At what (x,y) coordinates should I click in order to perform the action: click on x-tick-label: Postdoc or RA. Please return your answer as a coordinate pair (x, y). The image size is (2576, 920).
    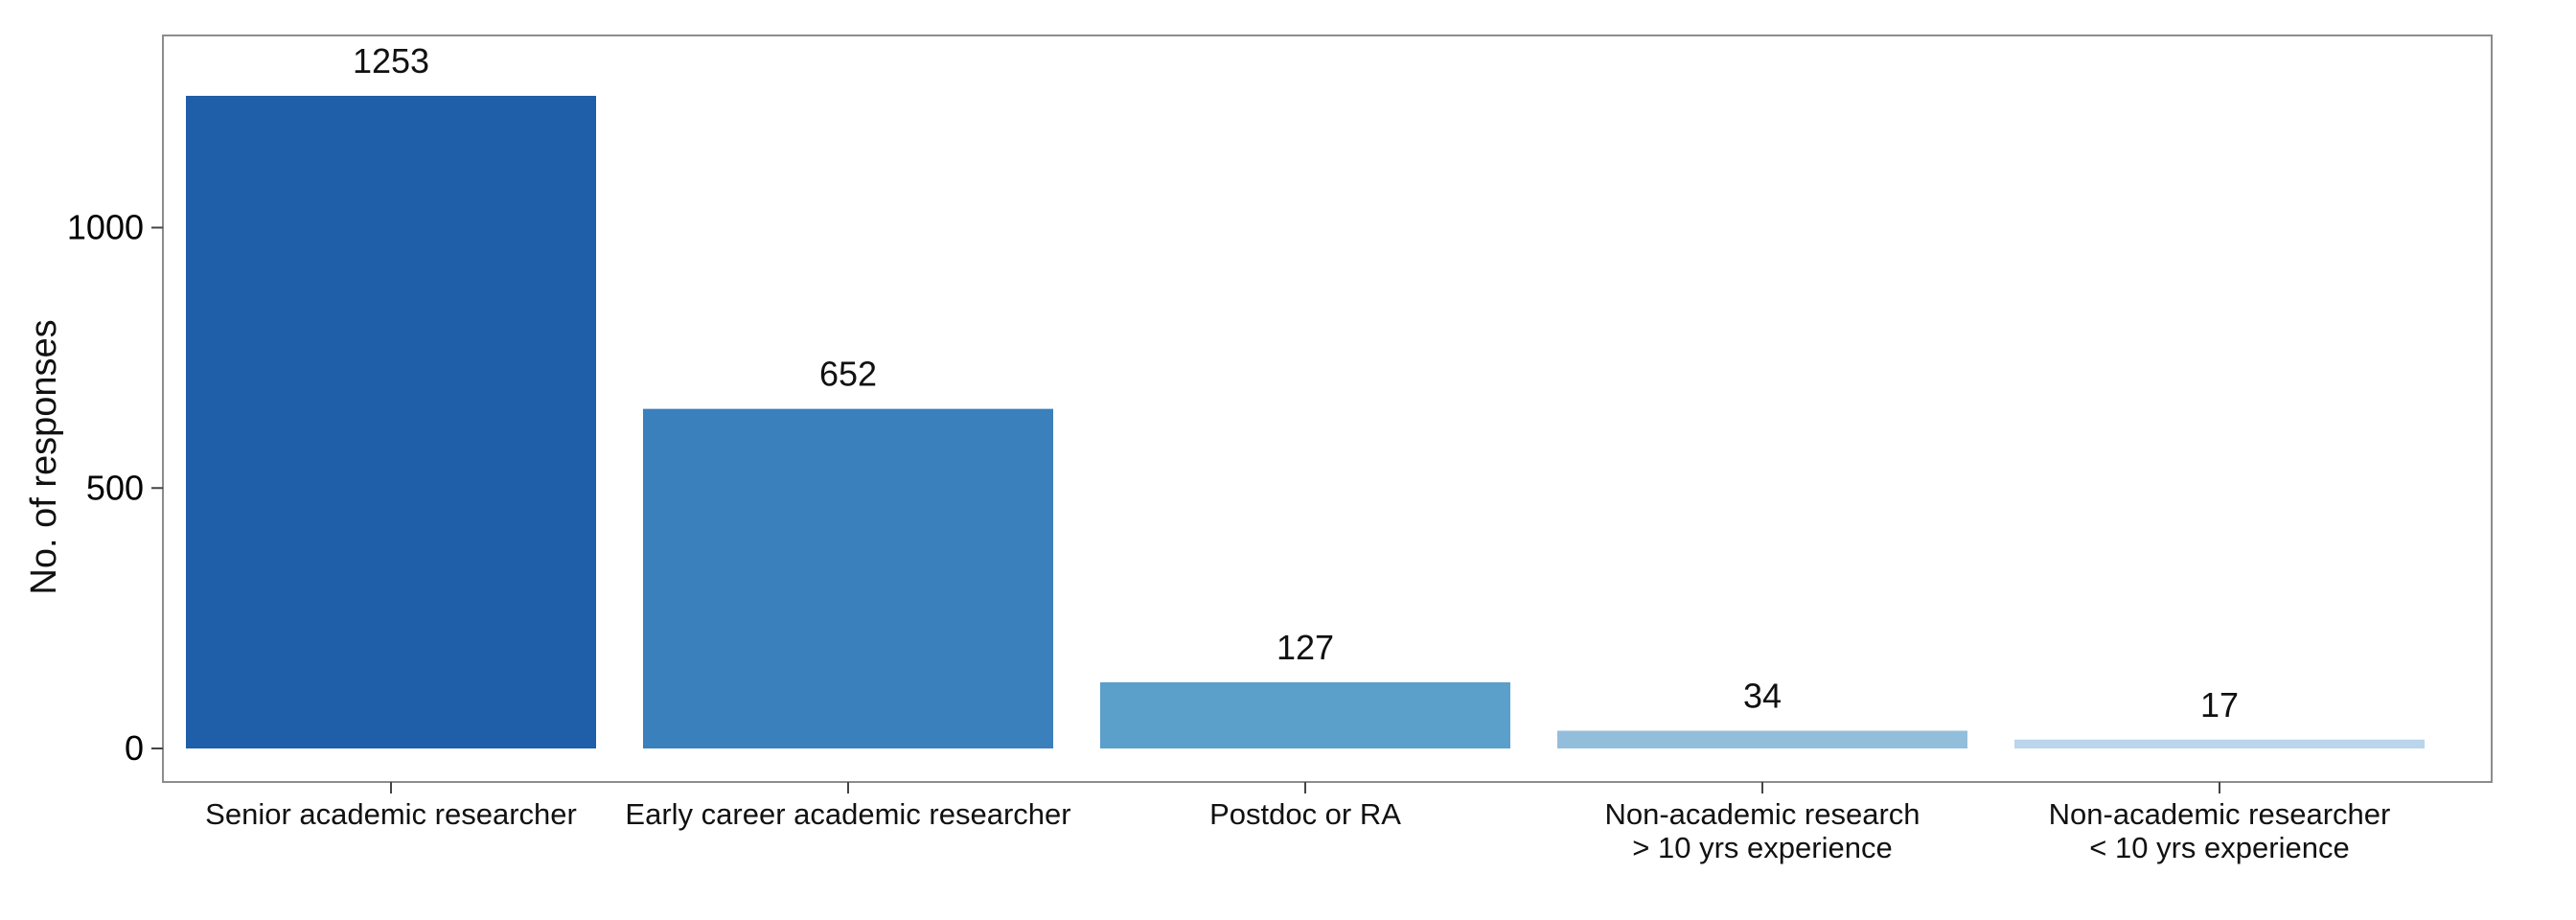
    Looking at the image, I should click on (1305, 814).